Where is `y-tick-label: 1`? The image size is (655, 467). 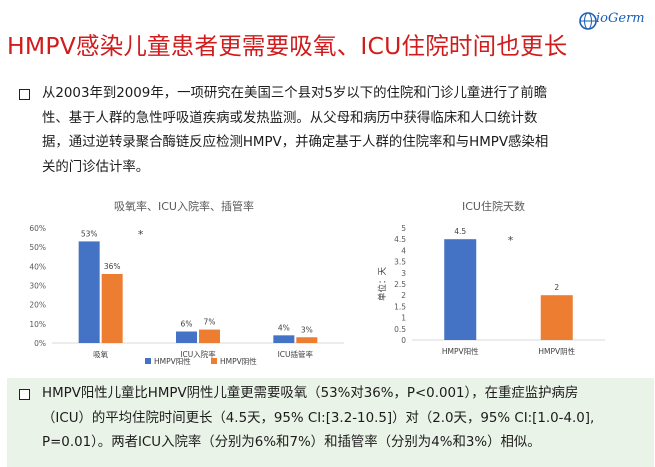
y-tick-label: 1 is located at coordinates (403, 318).